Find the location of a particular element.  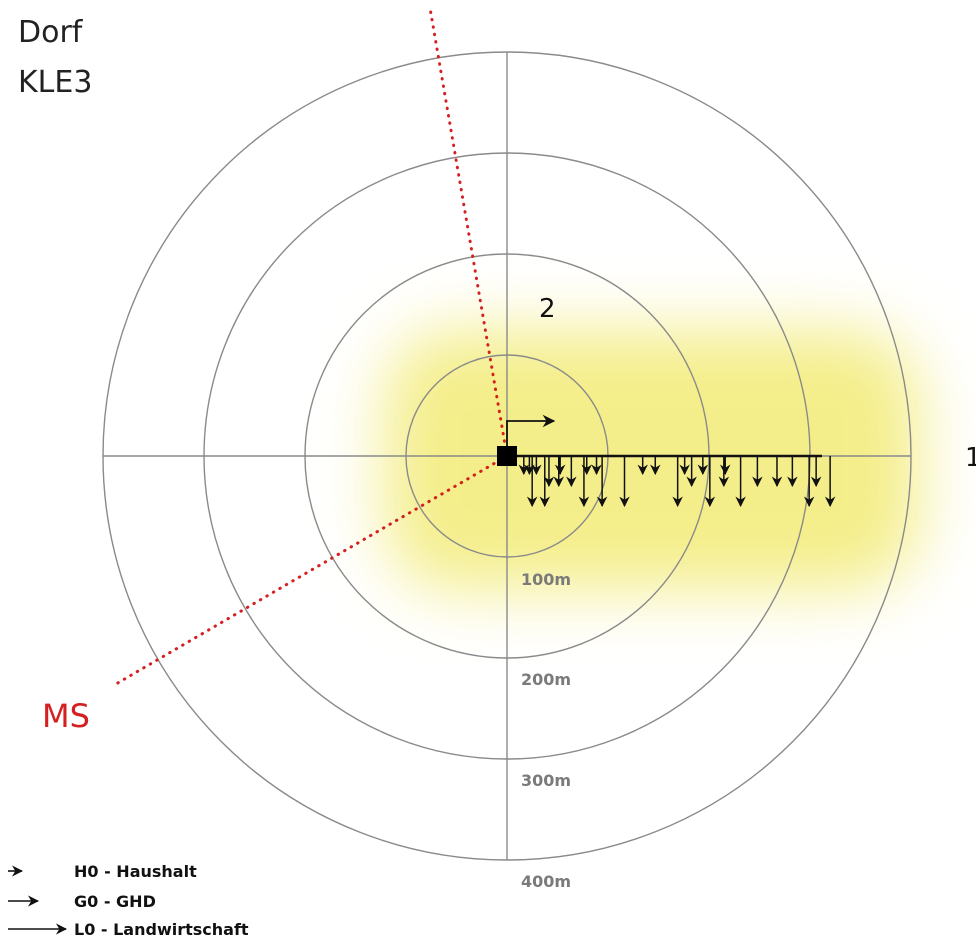

ms-line-north is located at coordinates (468, 232).